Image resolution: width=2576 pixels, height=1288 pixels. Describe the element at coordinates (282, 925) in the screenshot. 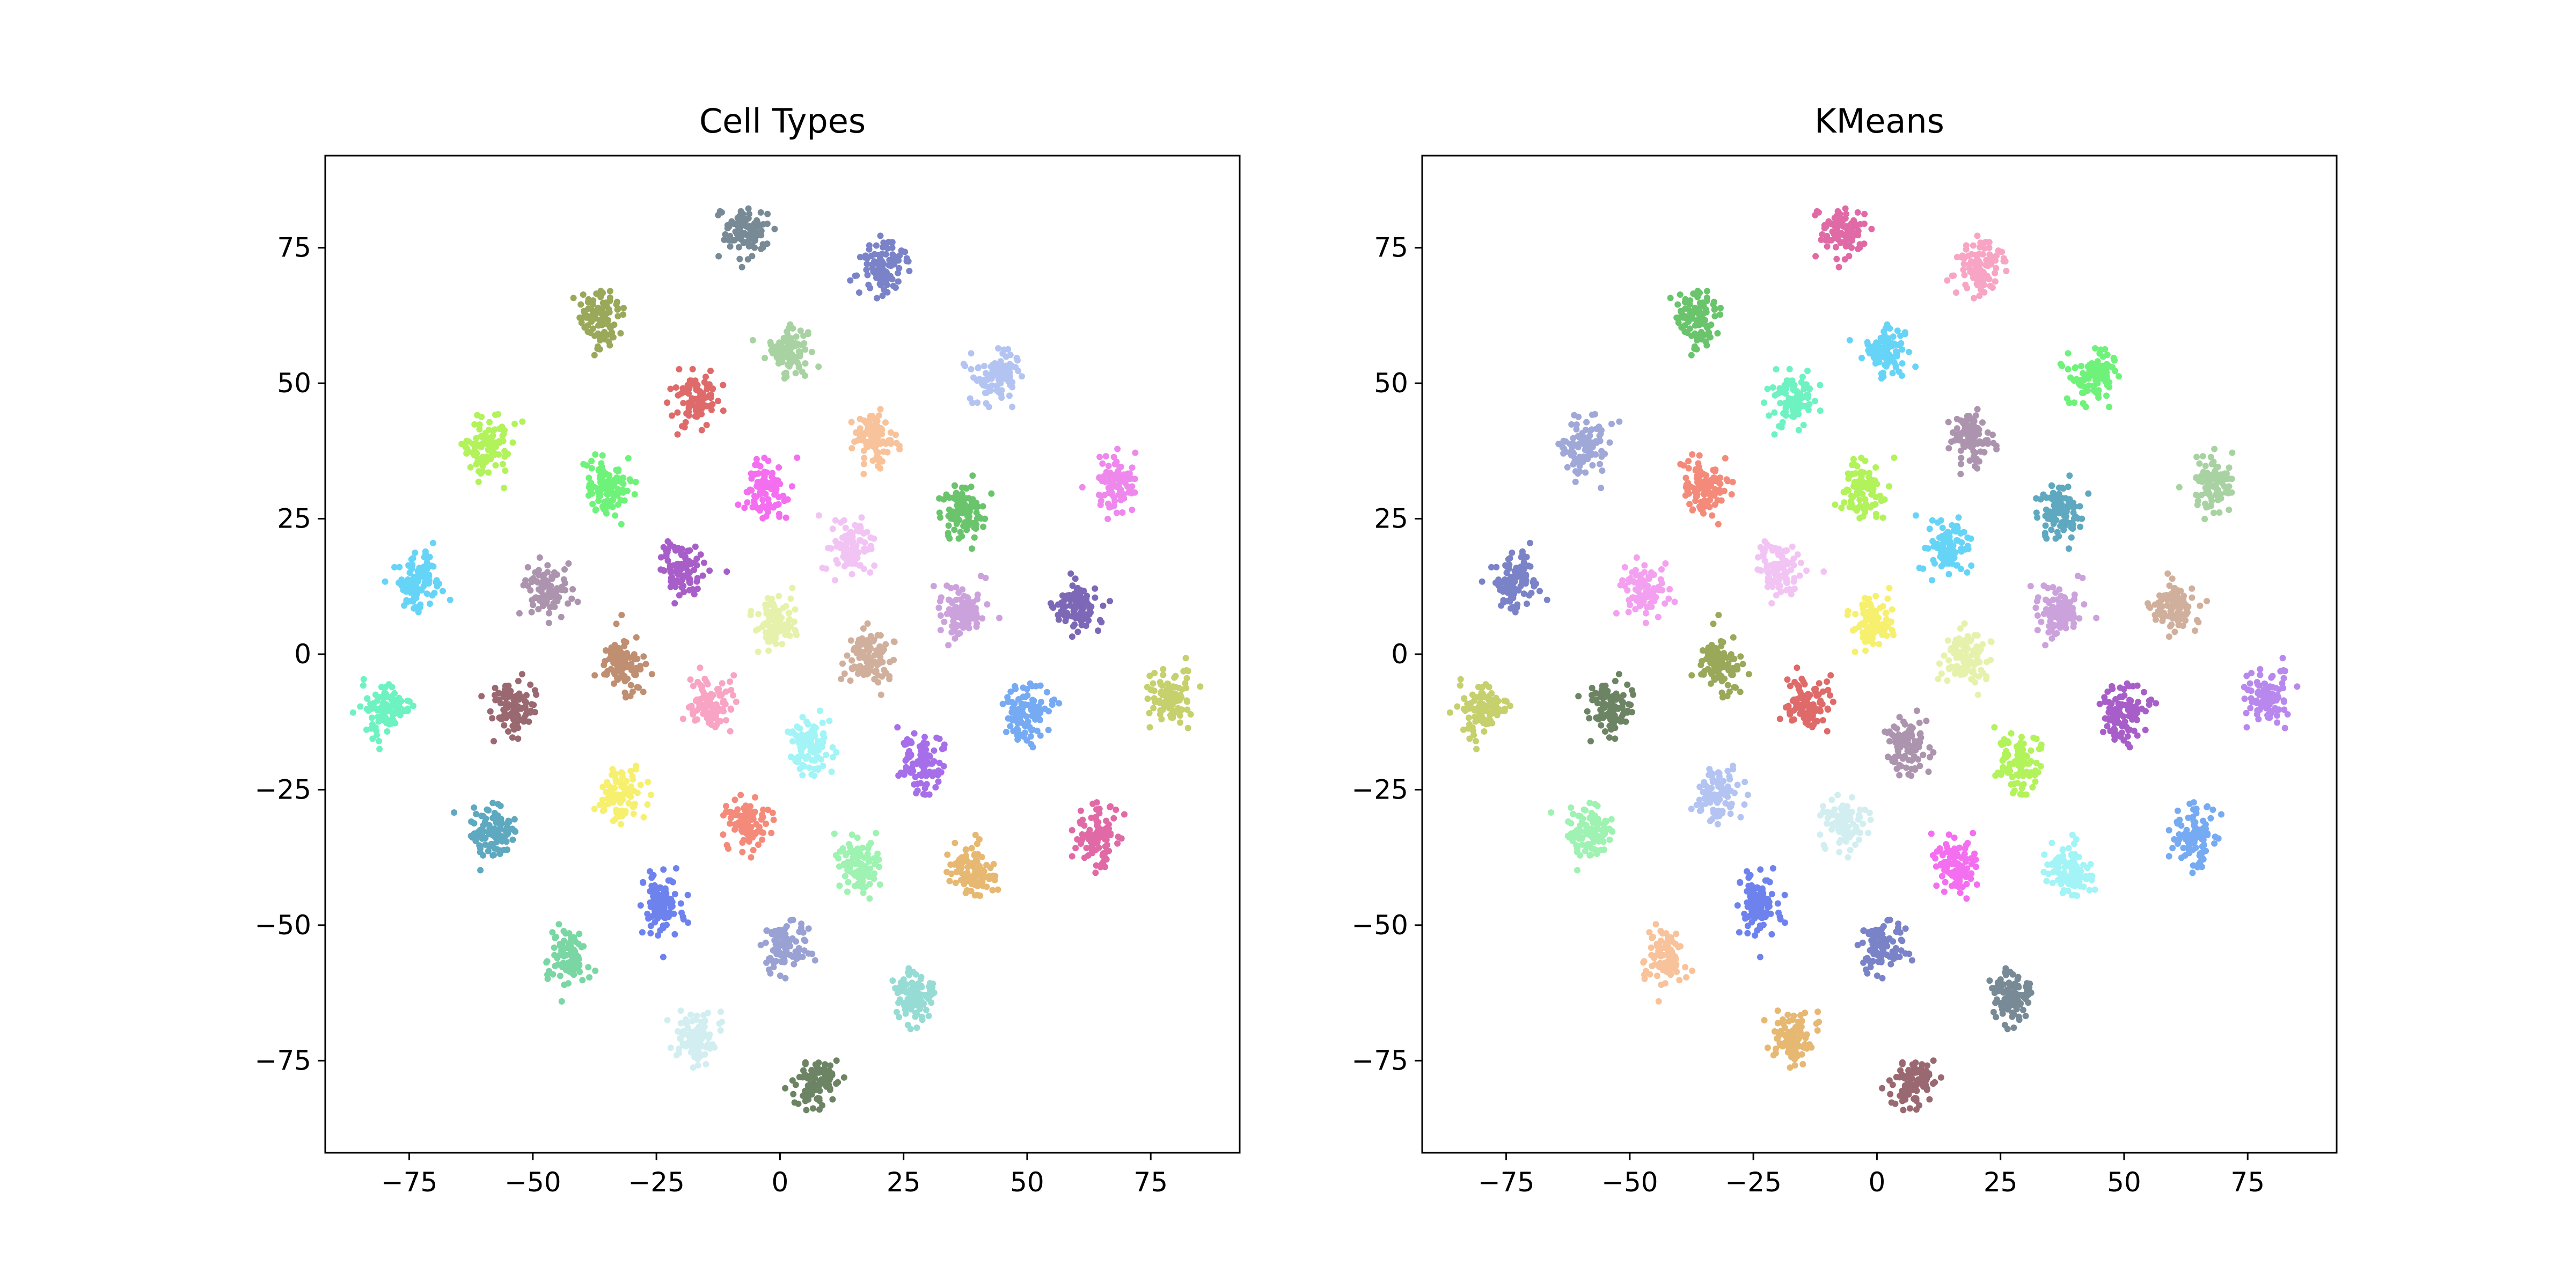

I see `y-tick-label: −50` at that location.